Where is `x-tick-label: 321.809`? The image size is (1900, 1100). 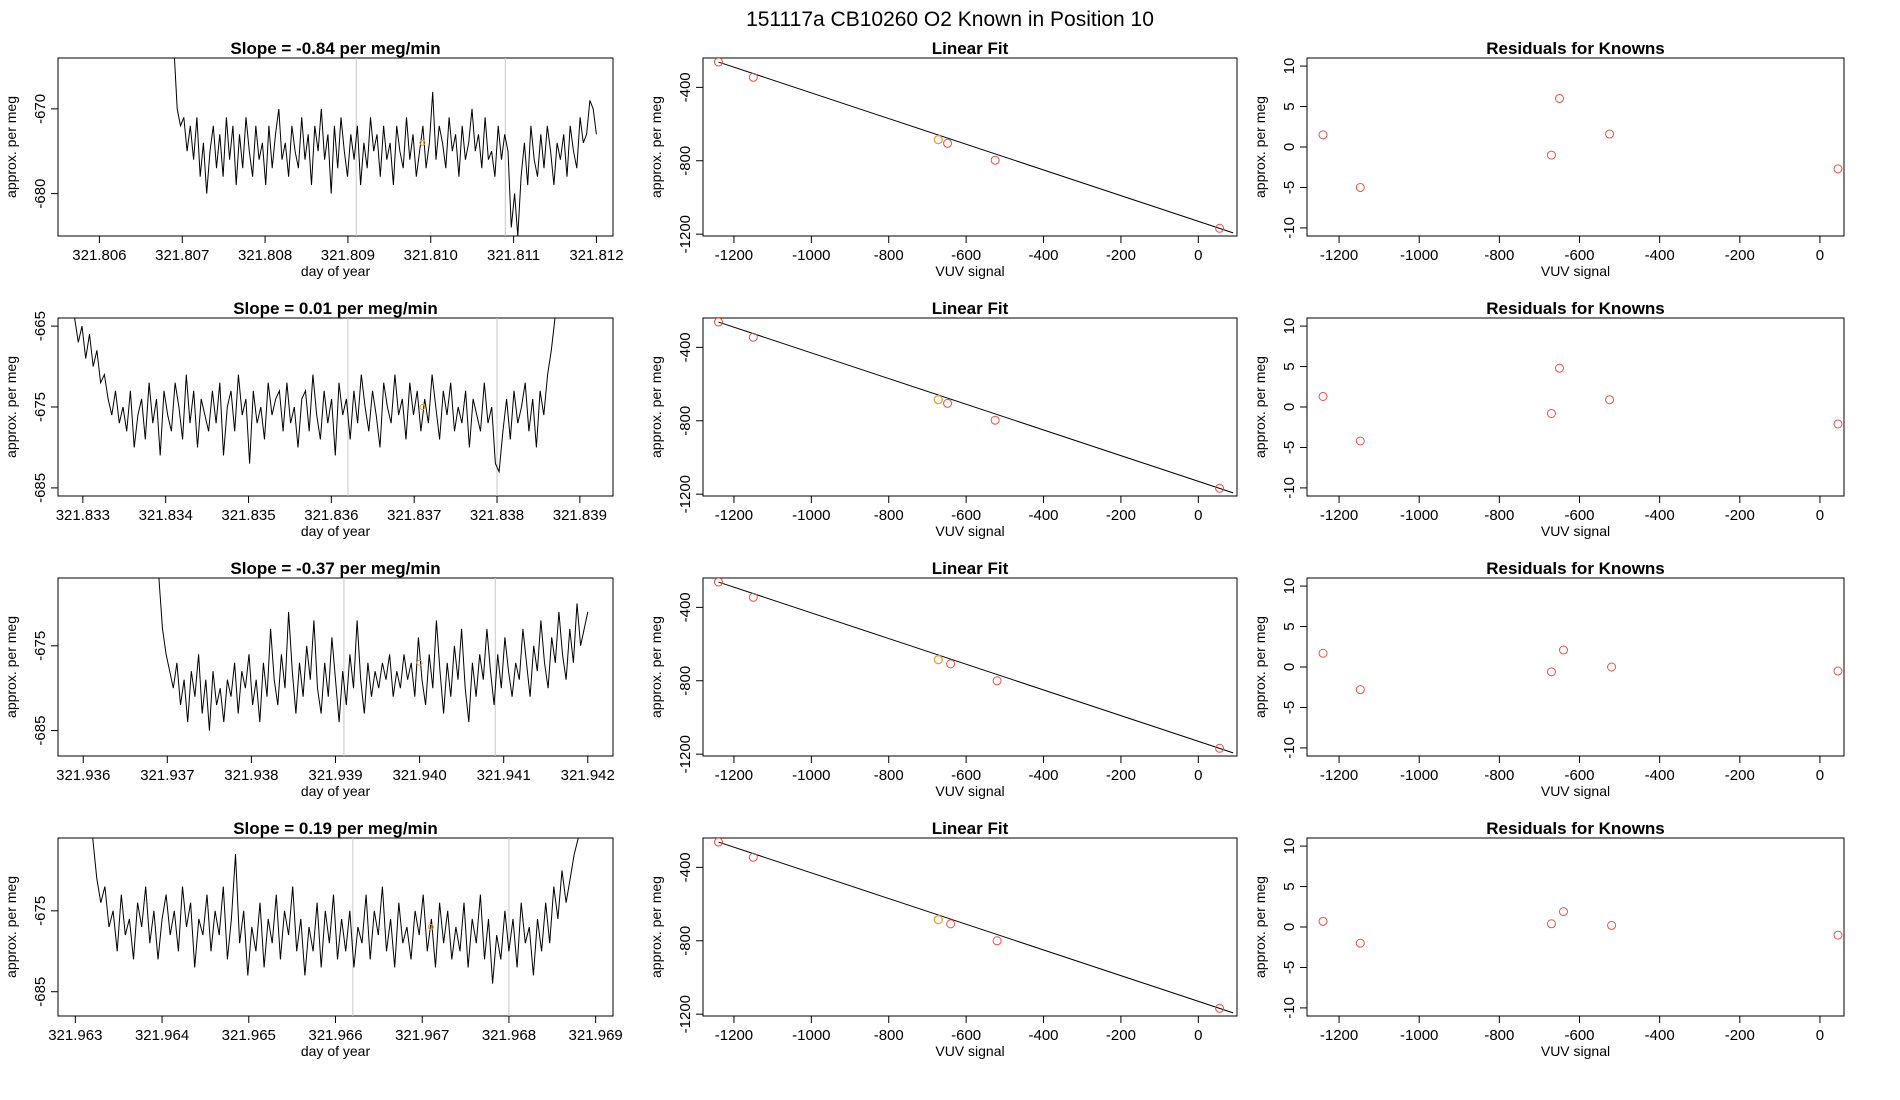 x-tick-label: 321.809 is located at coordinates (348, 255).